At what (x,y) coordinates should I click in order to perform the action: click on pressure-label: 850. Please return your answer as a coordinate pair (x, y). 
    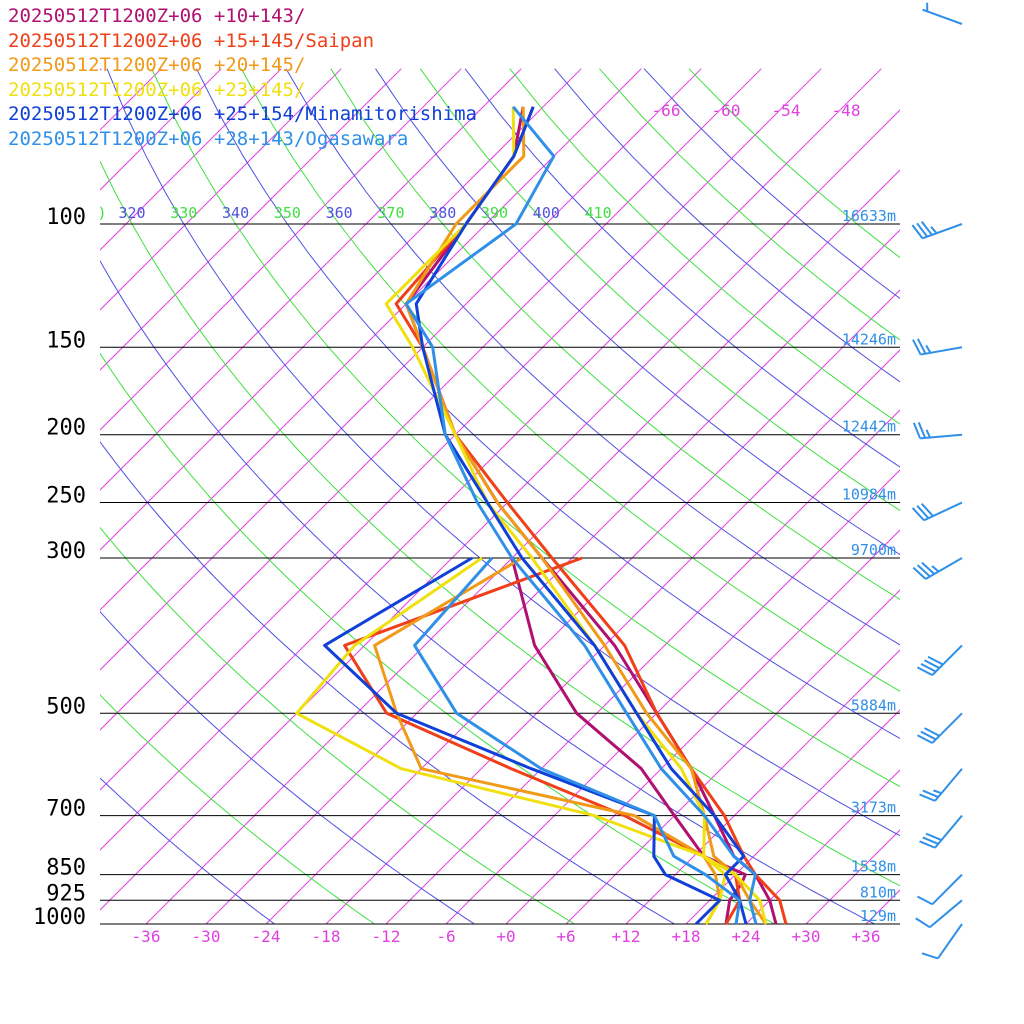
    Looking at the image, I should click on (66, 868).